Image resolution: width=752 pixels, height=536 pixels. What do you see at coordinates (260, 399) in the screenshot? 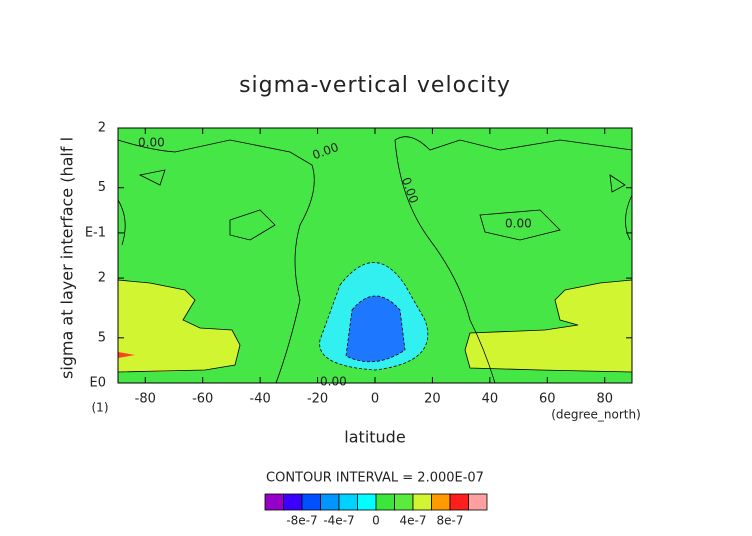
I see `x-tick-label: -40` at bounding box center [260, 399].